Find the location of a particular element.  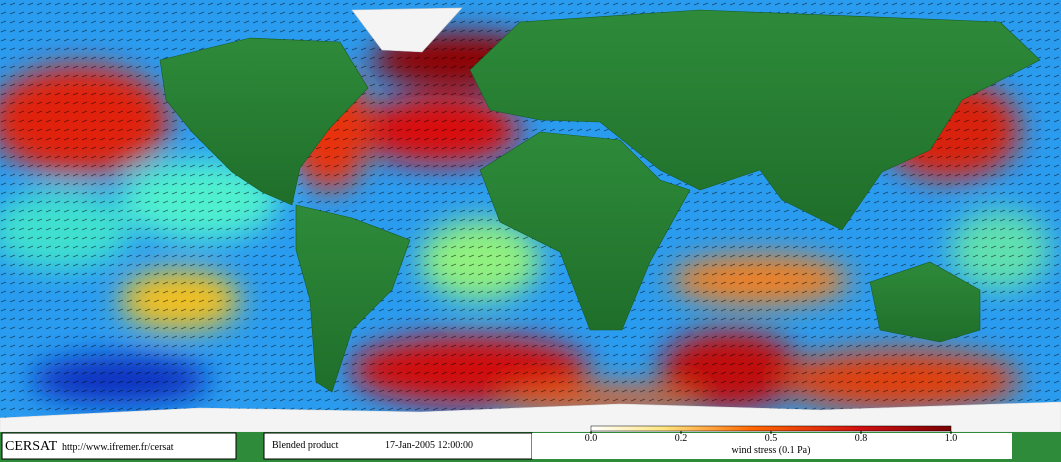

colorbar-tick-label: 0.8 is located at coordinates (861, 438).